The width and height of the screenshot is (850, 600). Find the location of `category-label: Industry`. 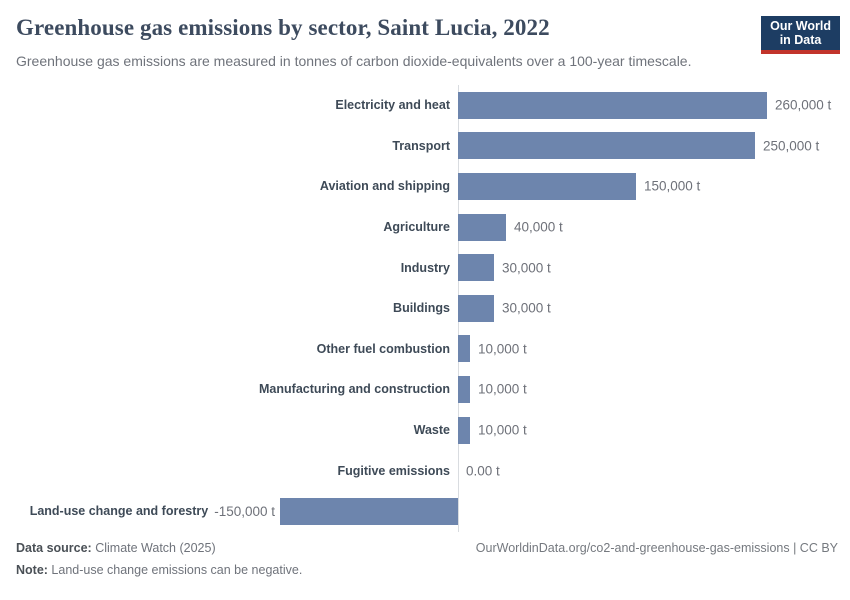

category-label: Industry is located at coordinates (425, 267).